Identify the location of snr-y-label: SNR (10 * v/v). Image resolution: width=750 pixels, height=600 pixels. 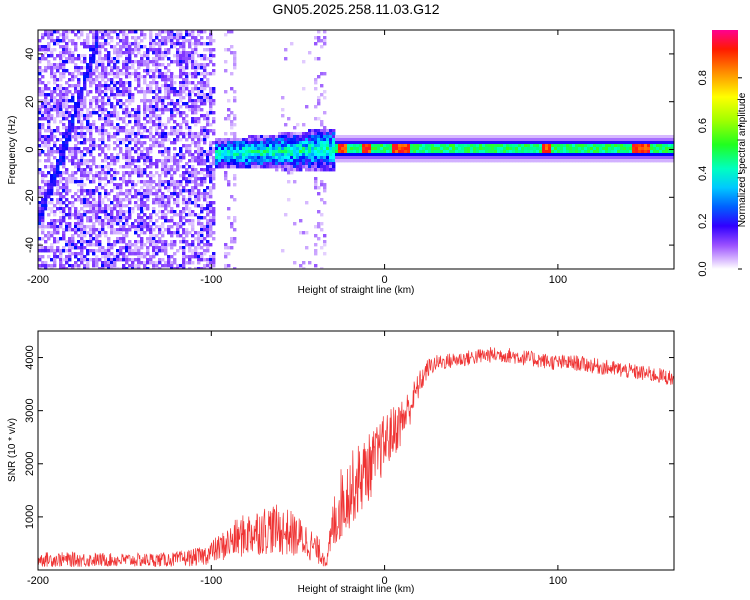
(12, 450).